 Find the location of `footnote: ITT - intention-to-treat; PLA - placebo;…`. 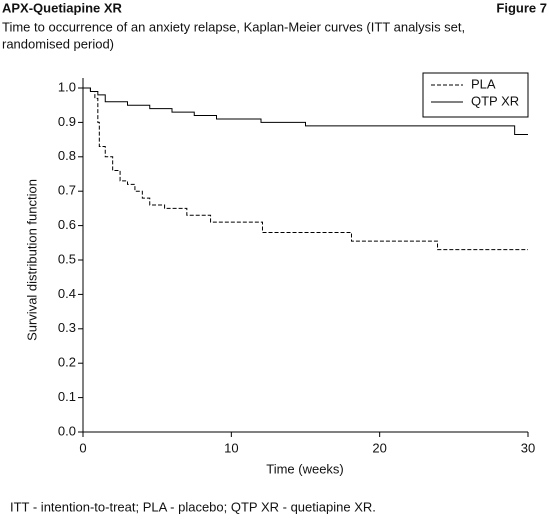

footnote: ITT - intention-to-treat; PLA - placebo;… is located at coordinates (193, 506).